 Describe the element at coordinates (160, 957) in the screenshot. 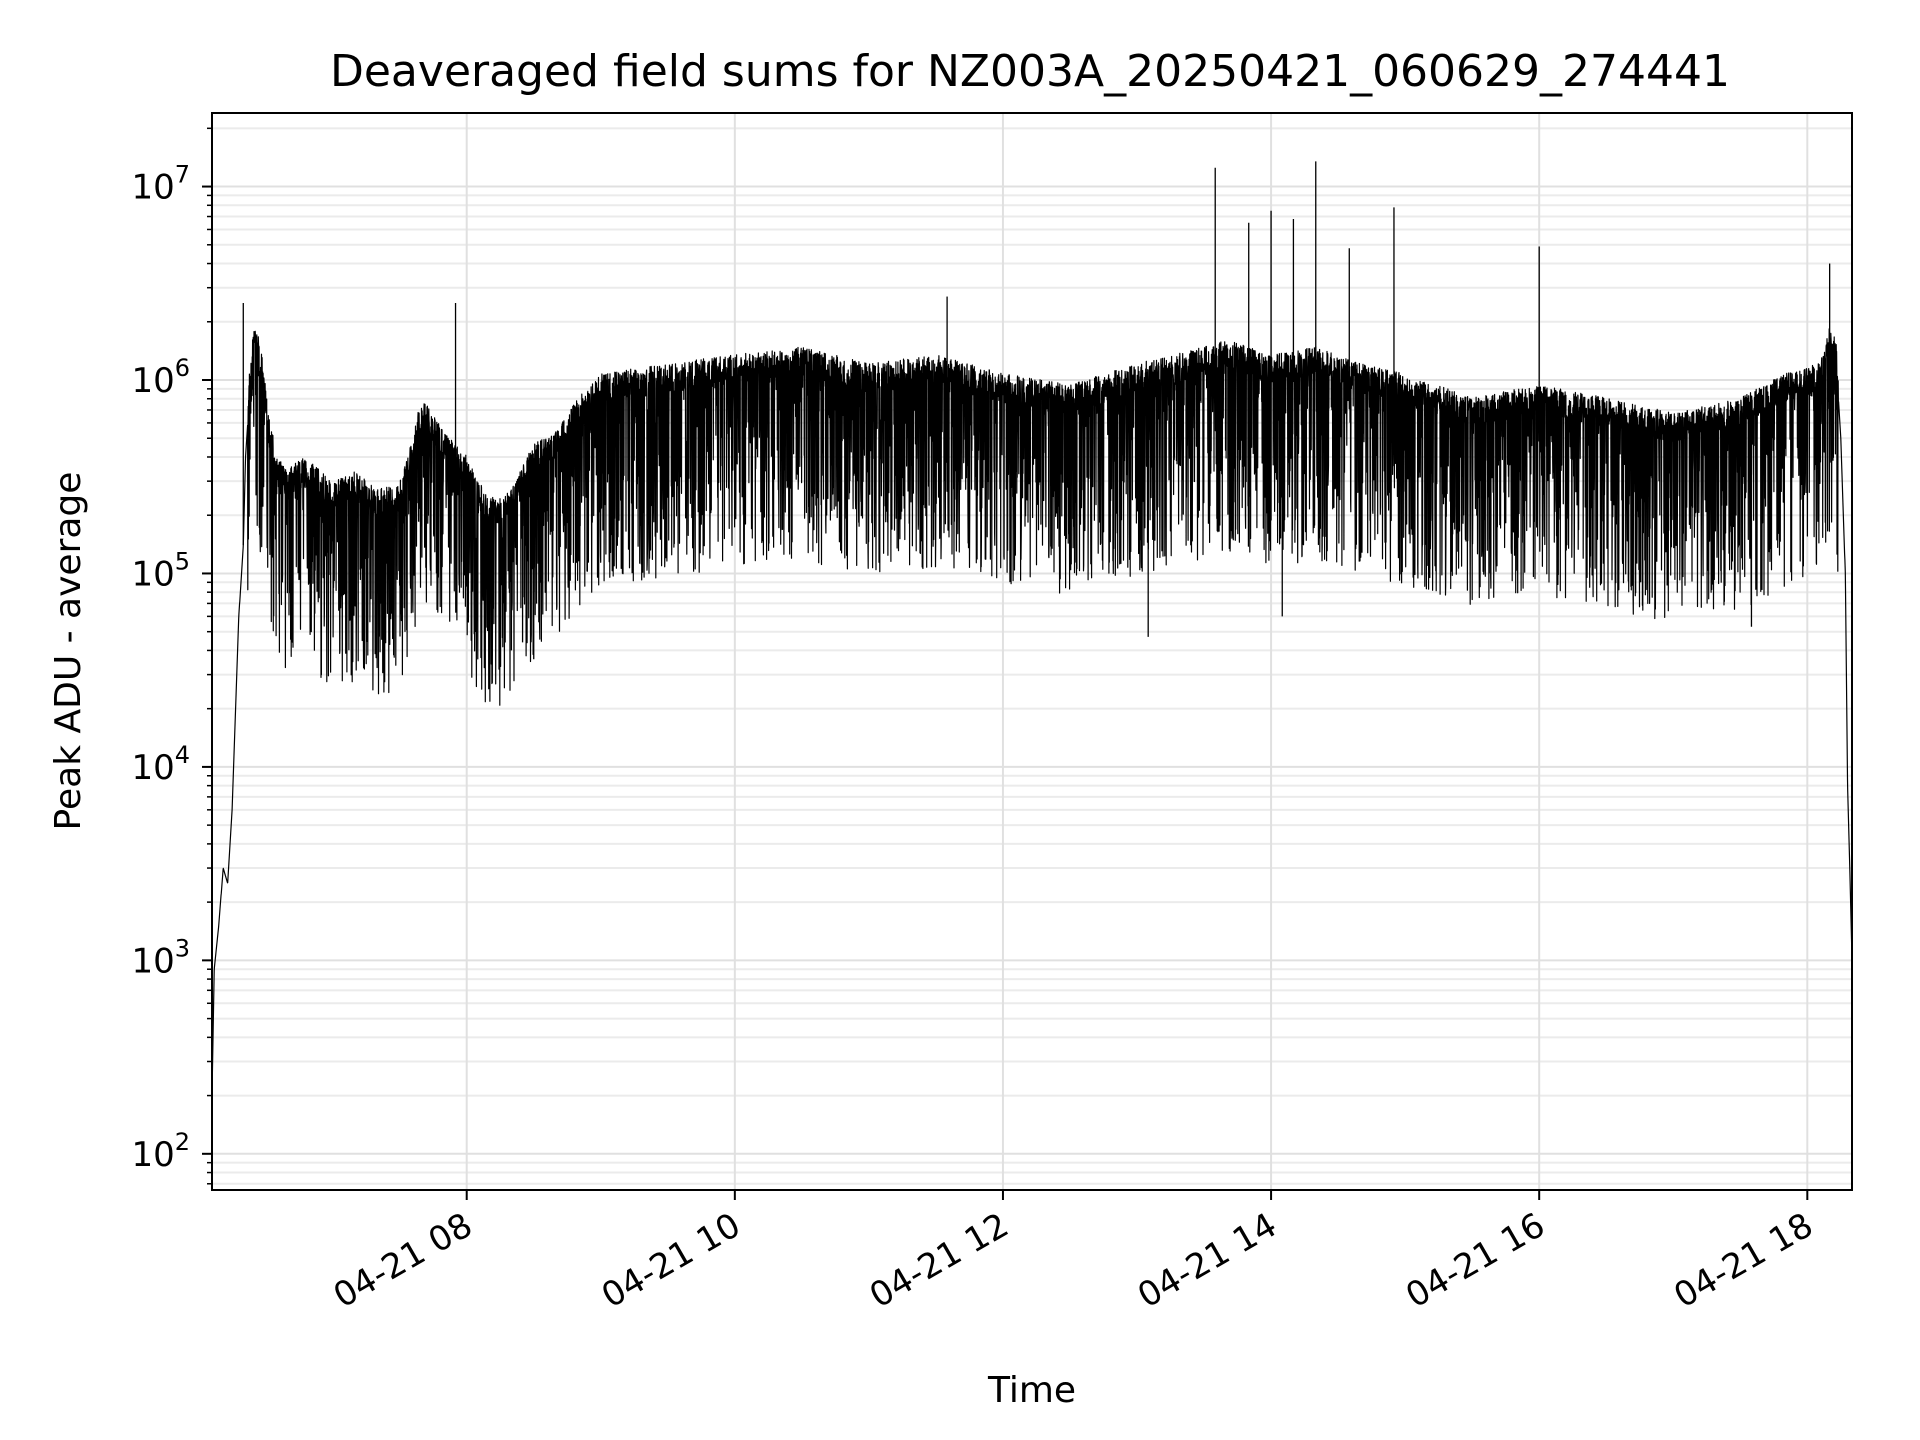

I see `y-tick-label: 10³` at that location.